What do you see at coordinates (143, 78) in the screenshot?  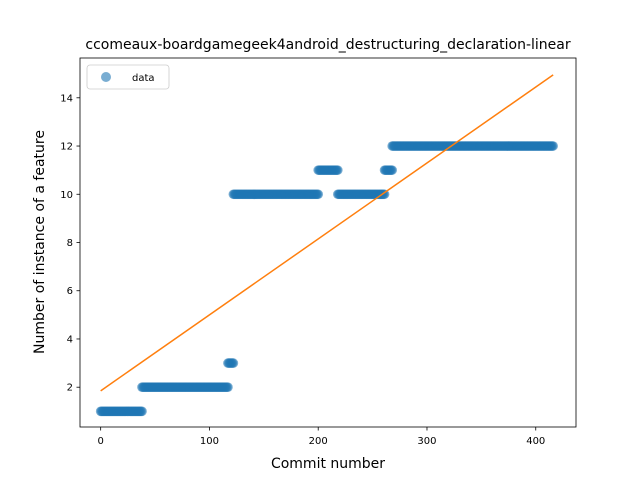 I see `legend-label: data` at bounding box center [143, 78].